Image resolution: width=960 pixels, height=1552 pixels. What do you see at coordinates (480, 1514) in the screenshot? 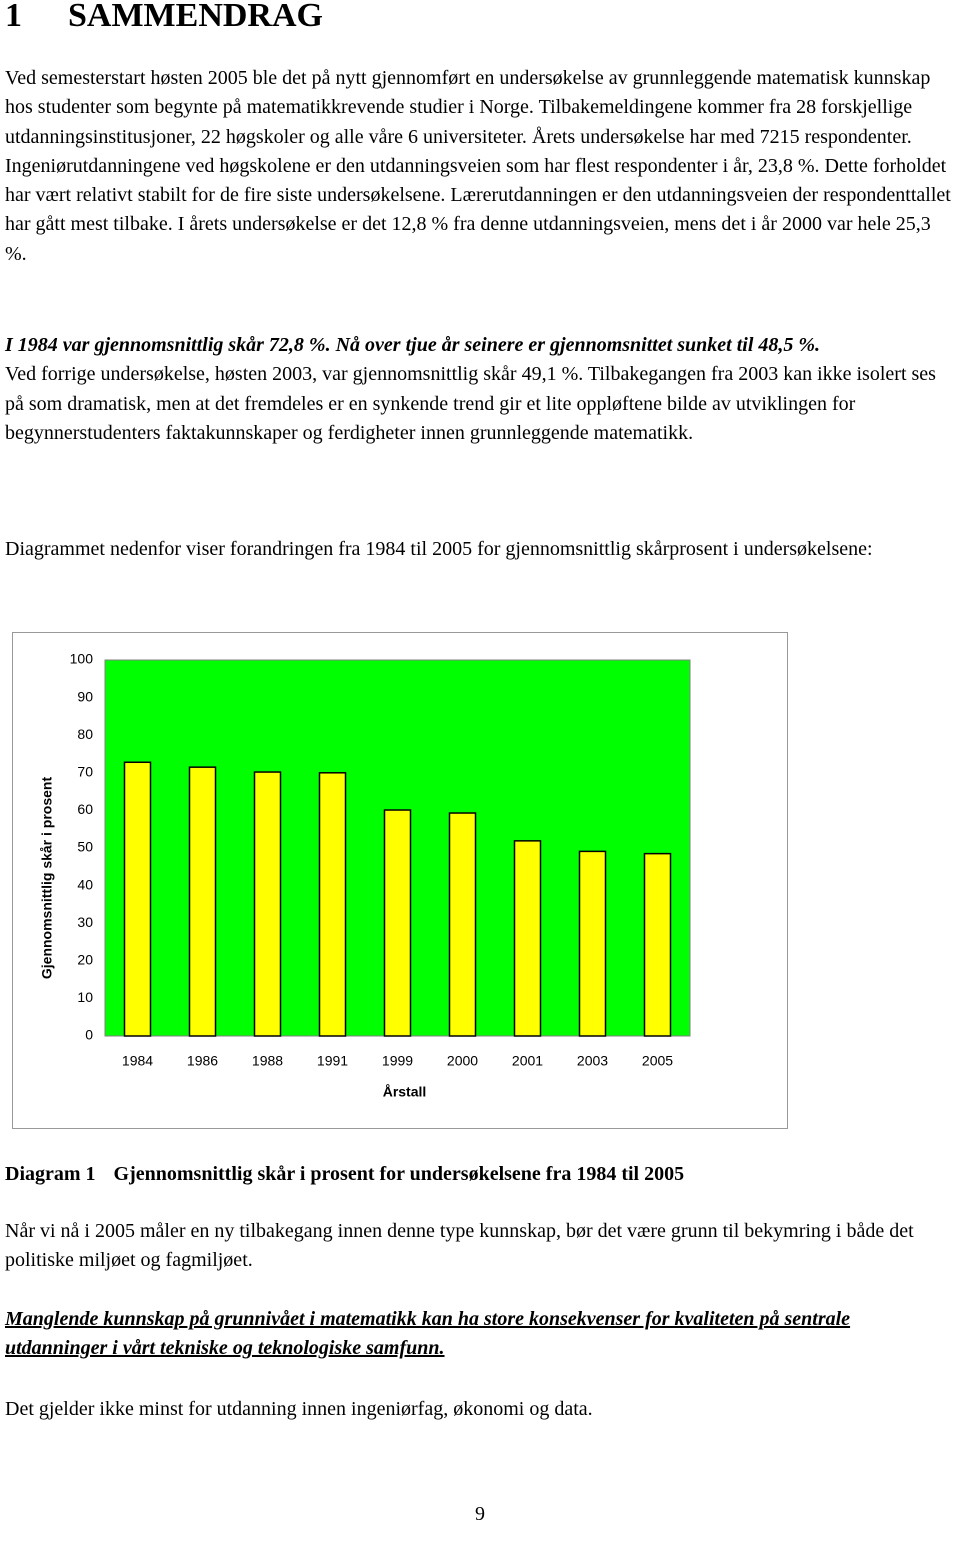
I see `page-number: 9` at bounding box center [480, 1514].